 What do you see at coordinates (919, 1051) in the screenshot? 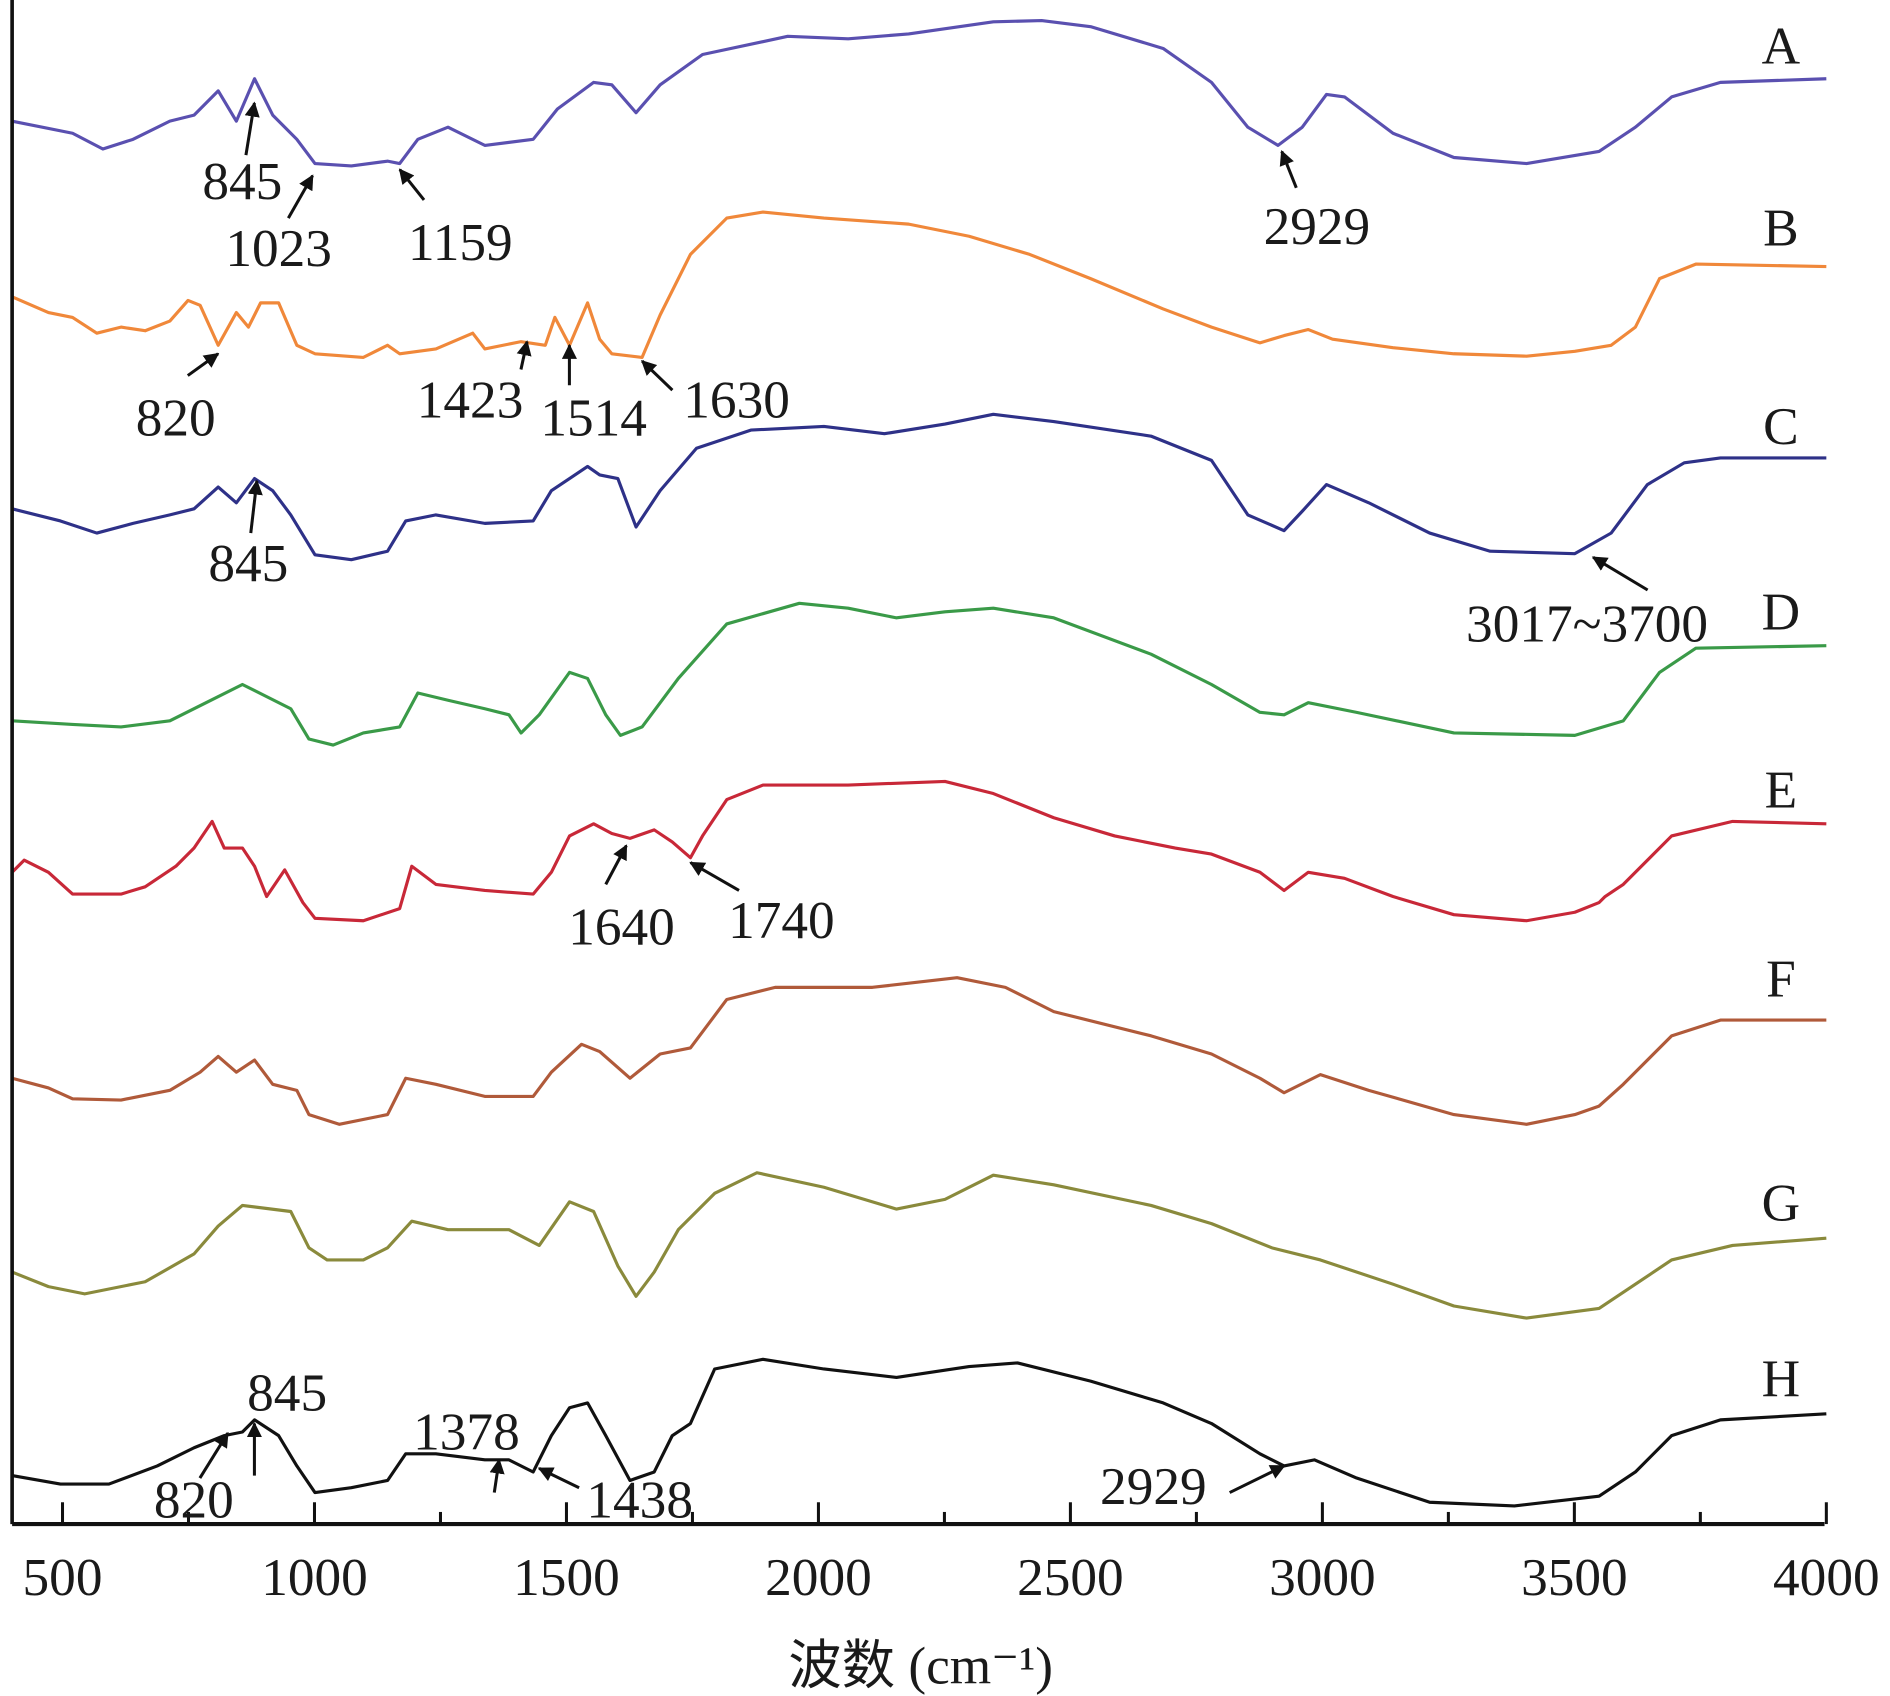
I see `series-line-f` at bounding box center [919, 1051].